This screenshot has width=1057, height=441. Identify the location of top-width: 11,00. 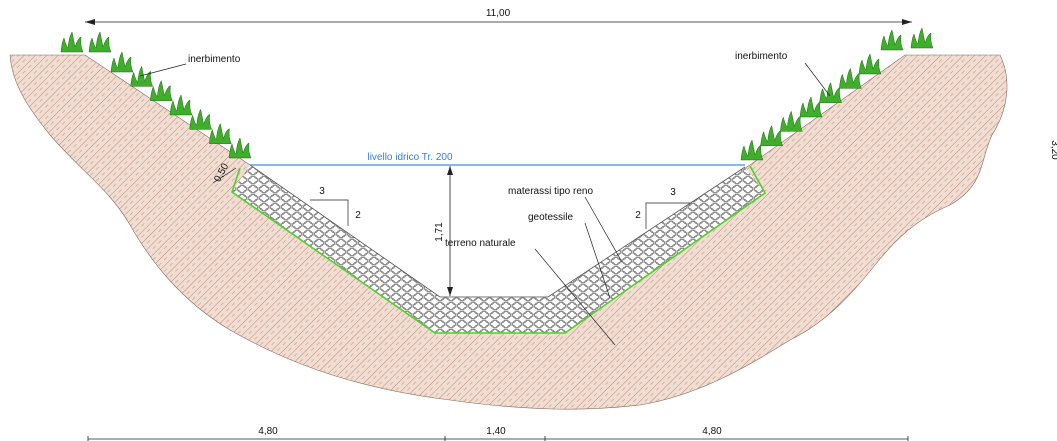
(498, 13).